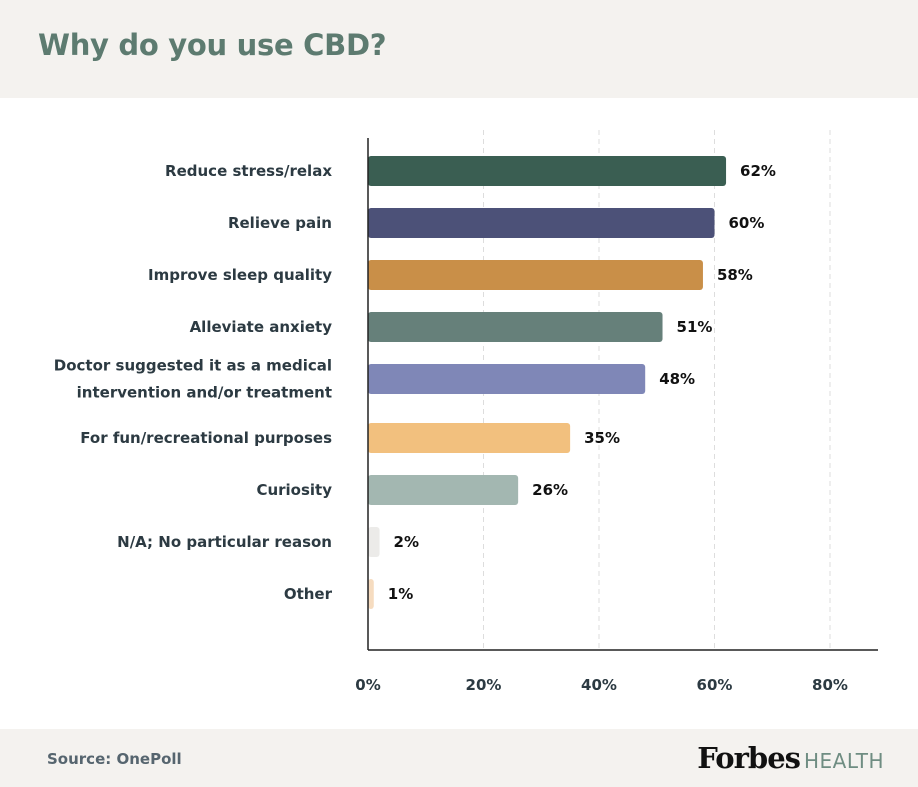 The width and height of the screenshot is (918, 787). What do you see at coordinates (695, 327) in the screenshot?
I see `value-label: 51%` at bounding box center [695, 327].